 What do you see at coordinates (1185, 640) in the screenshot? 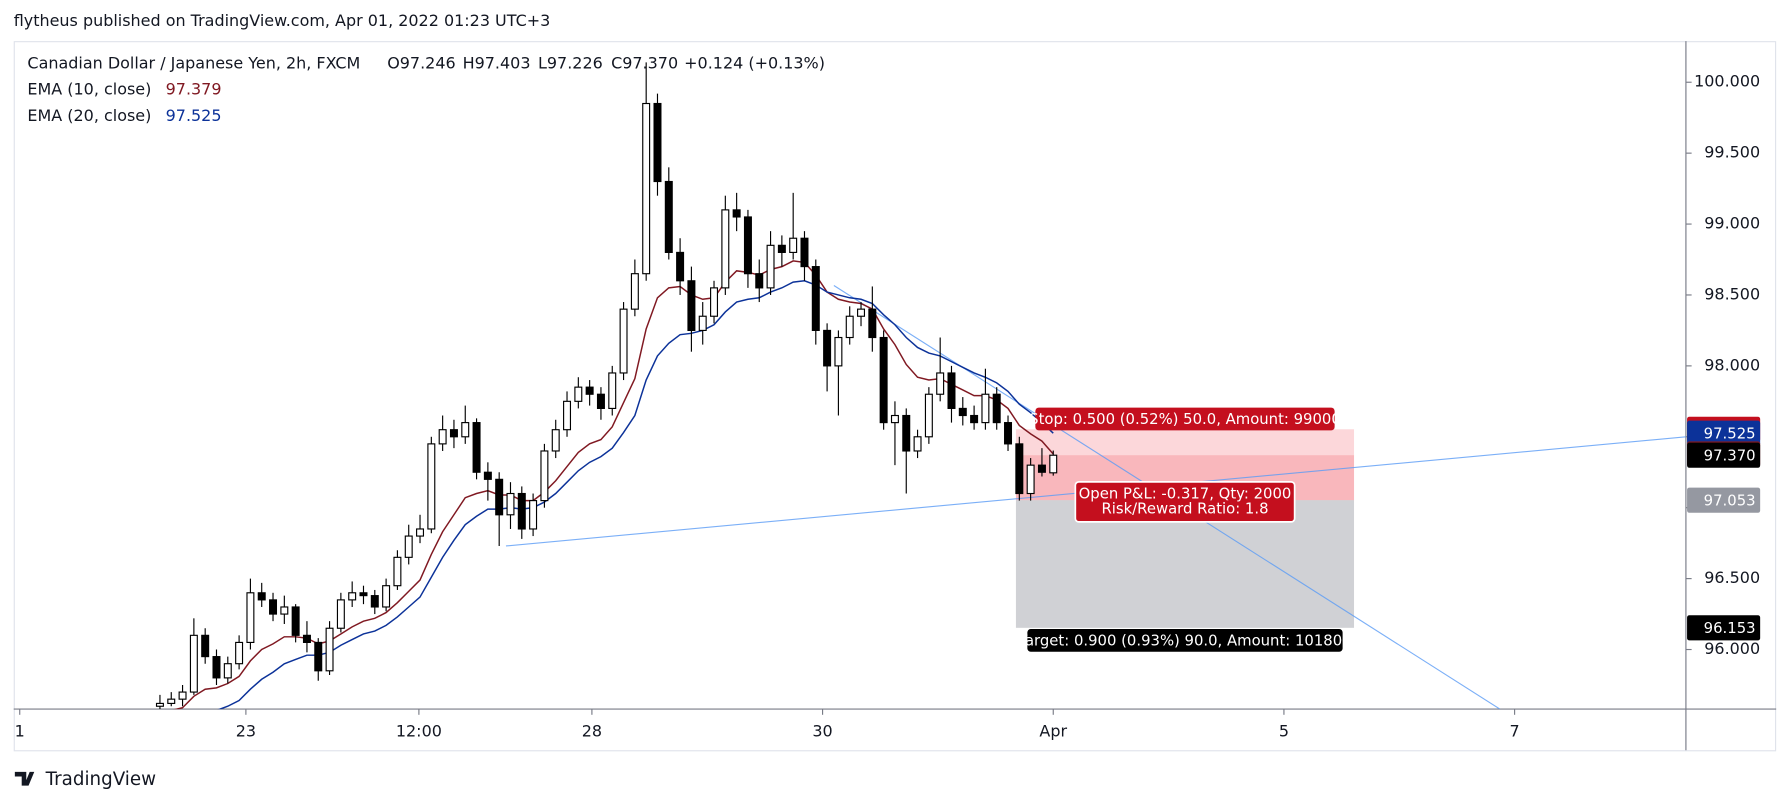
I see `target-label-box` at bounding box center [1185, 640].